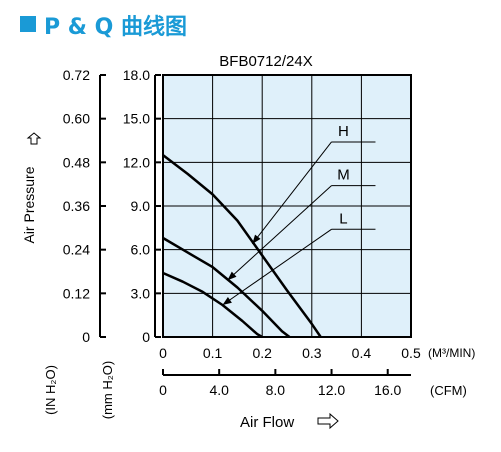  I want to click on x-tick-label-metric: 0, so click(163, 353).